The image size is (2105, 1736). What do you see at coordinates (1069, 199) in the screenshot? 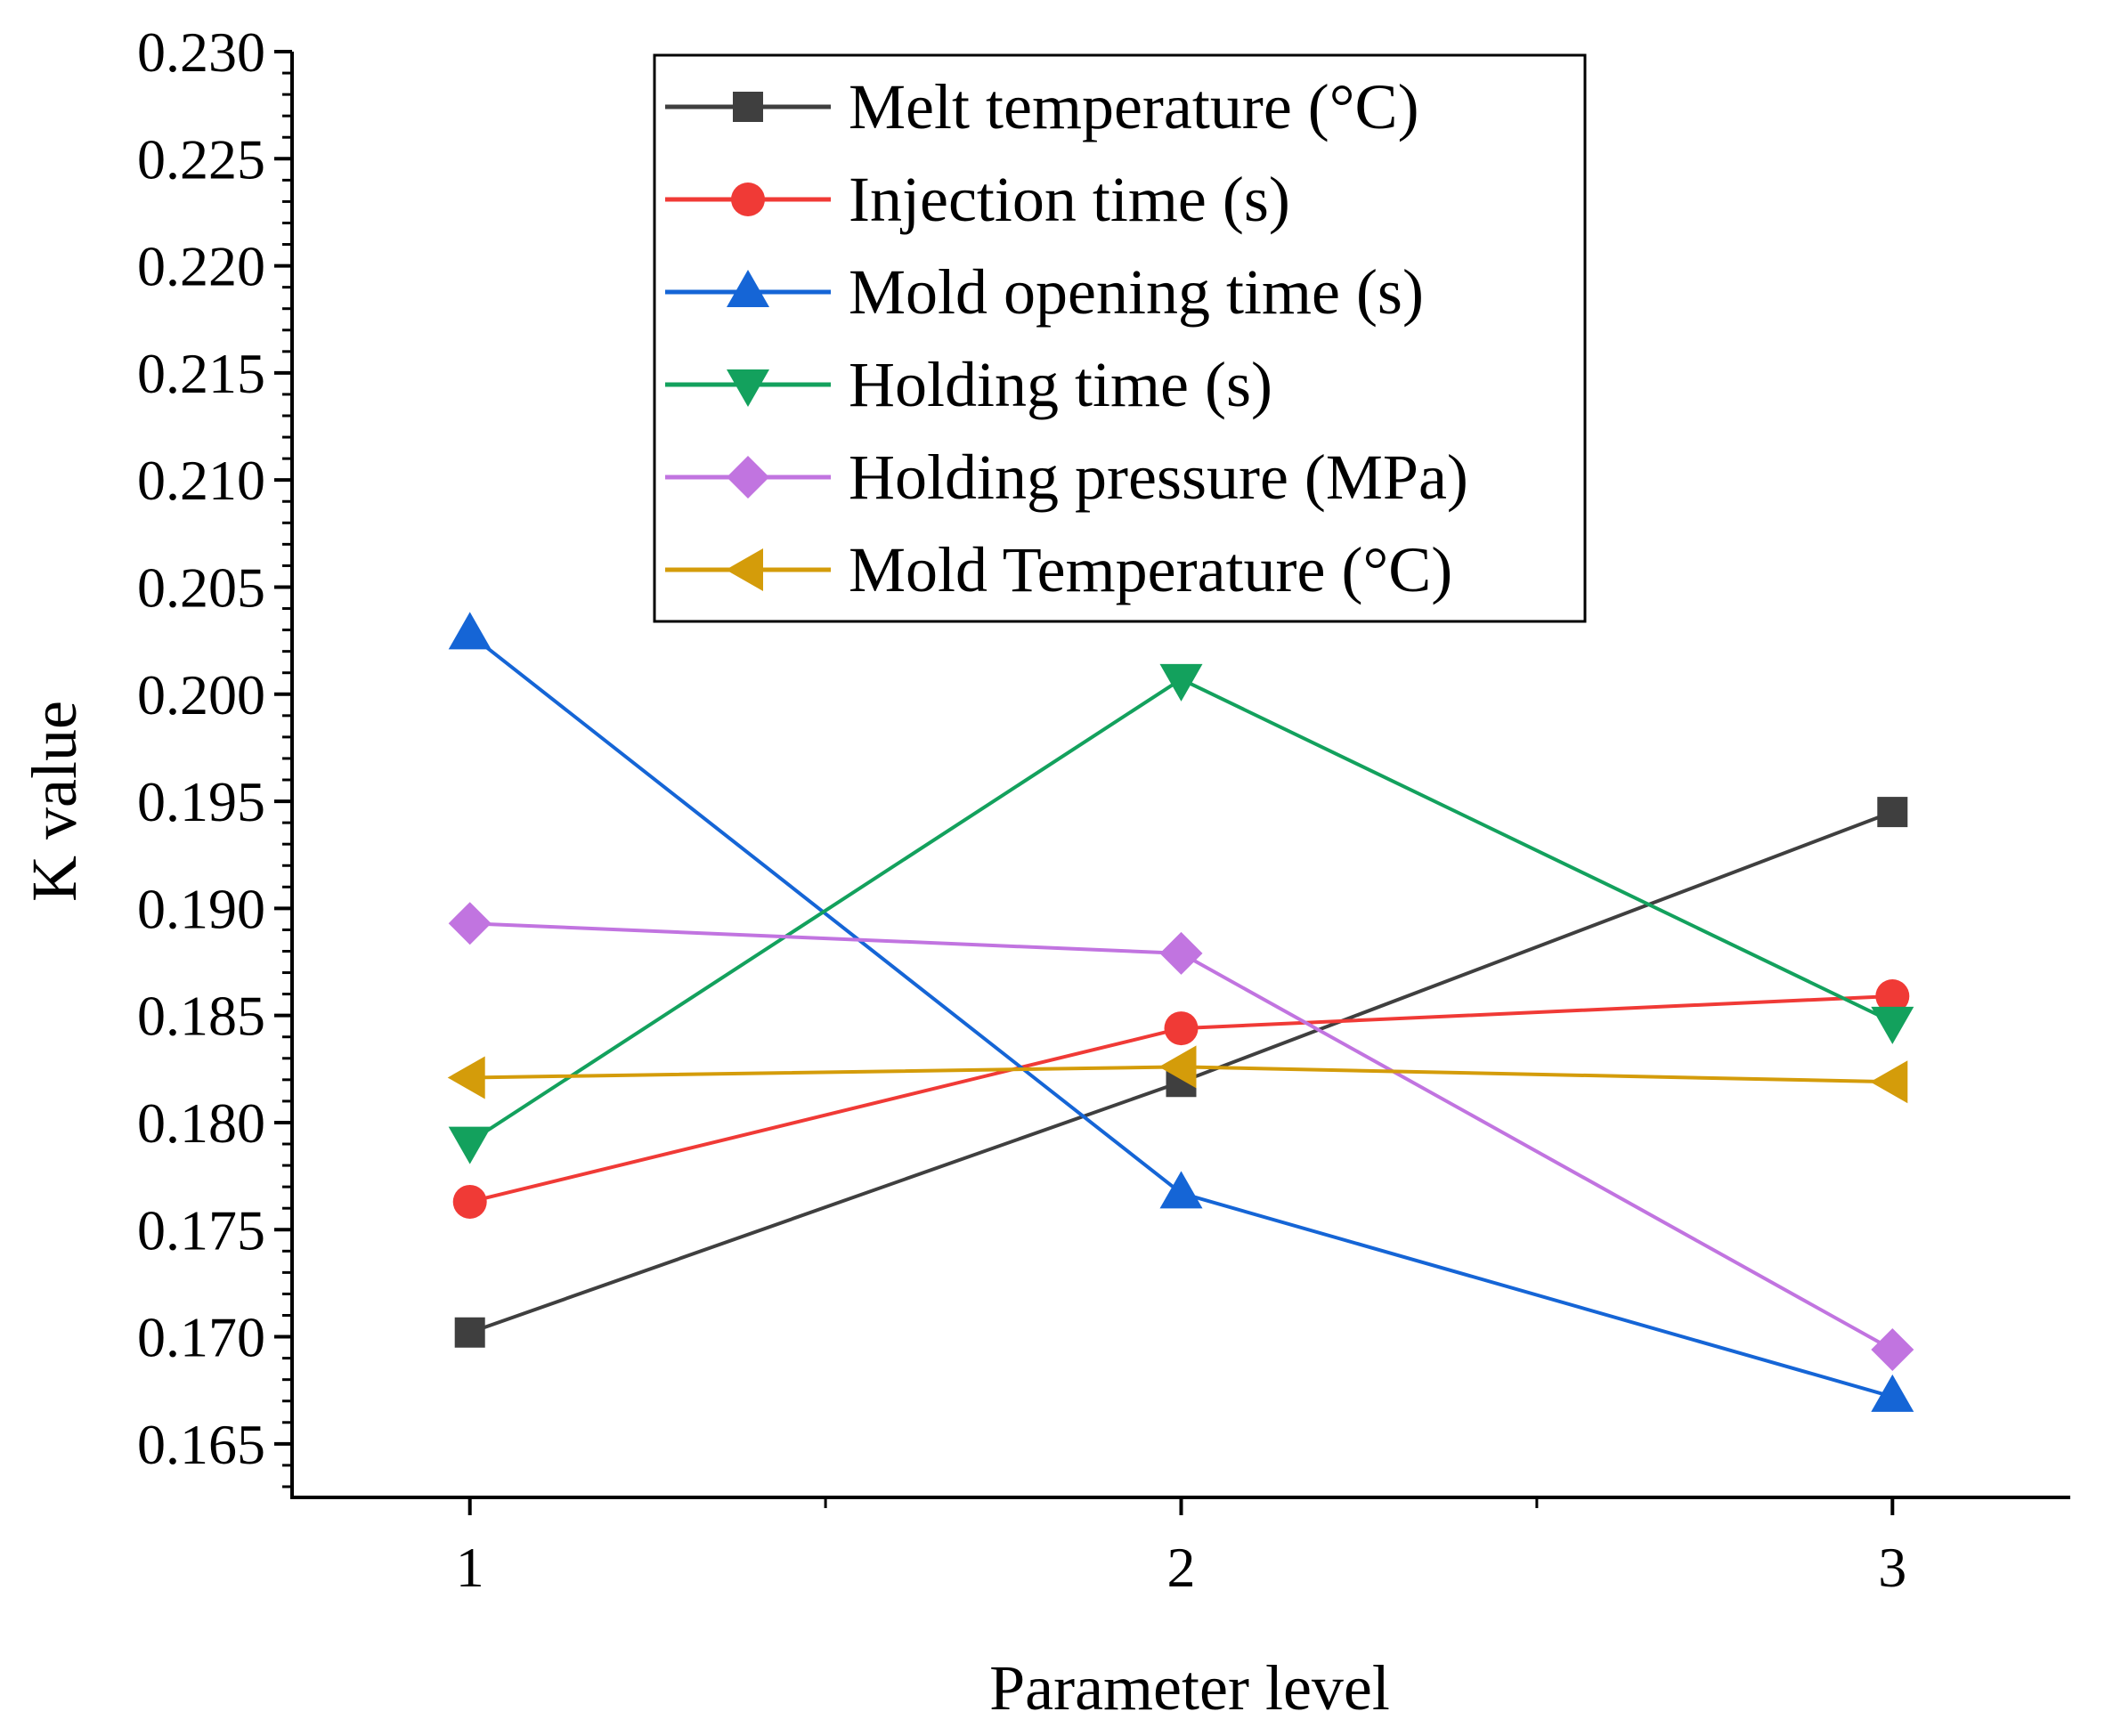
I see `legend-label: Injection time (s)` at bounding box center [1069, 199].